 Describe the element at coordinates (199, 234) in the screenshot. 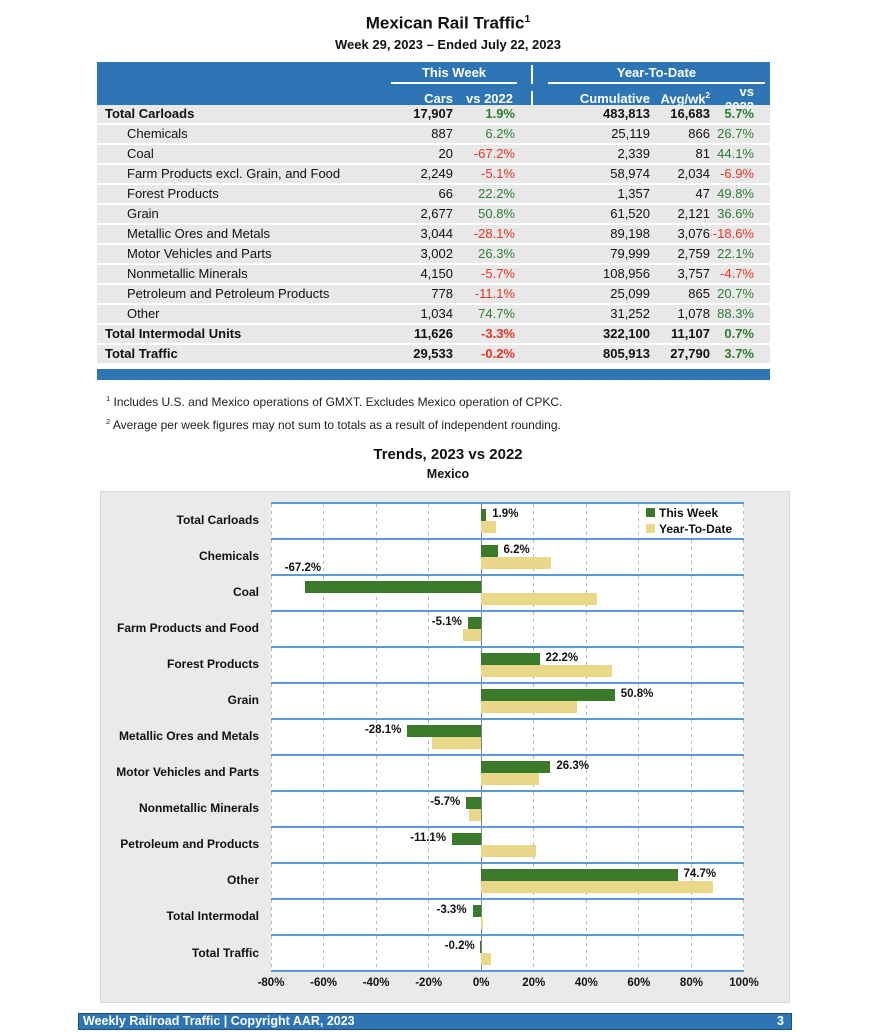

I see `row-label: Metallic Ores and Metals` at that location.